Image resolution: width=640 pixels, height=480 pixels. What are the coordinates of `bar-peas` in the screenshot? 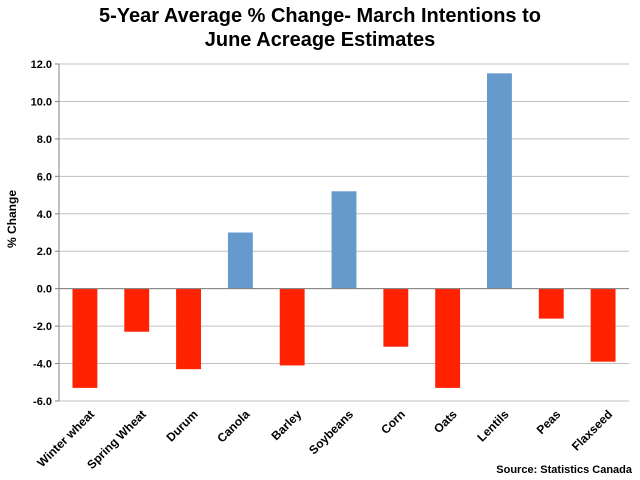 It's located at (551, 303).